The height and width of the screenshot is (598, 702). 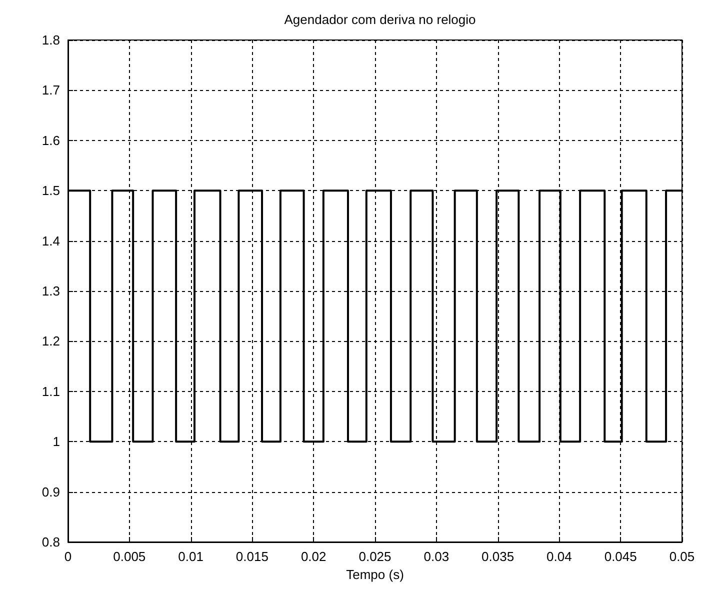 I want to click on x-tick-label: 0.045, so click(x=620, y=556).